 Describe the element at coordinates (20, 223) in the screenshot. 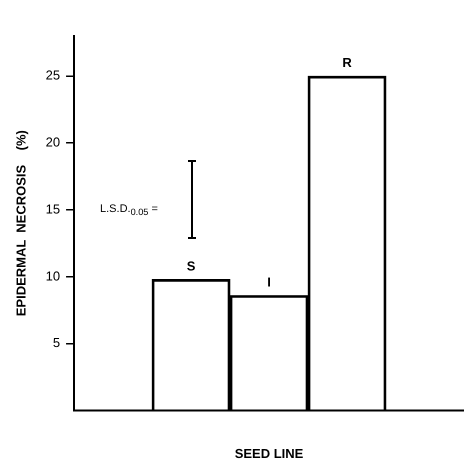

I see `y-axis-title: EPIDERMAL NECROSIS (%)` at that location.